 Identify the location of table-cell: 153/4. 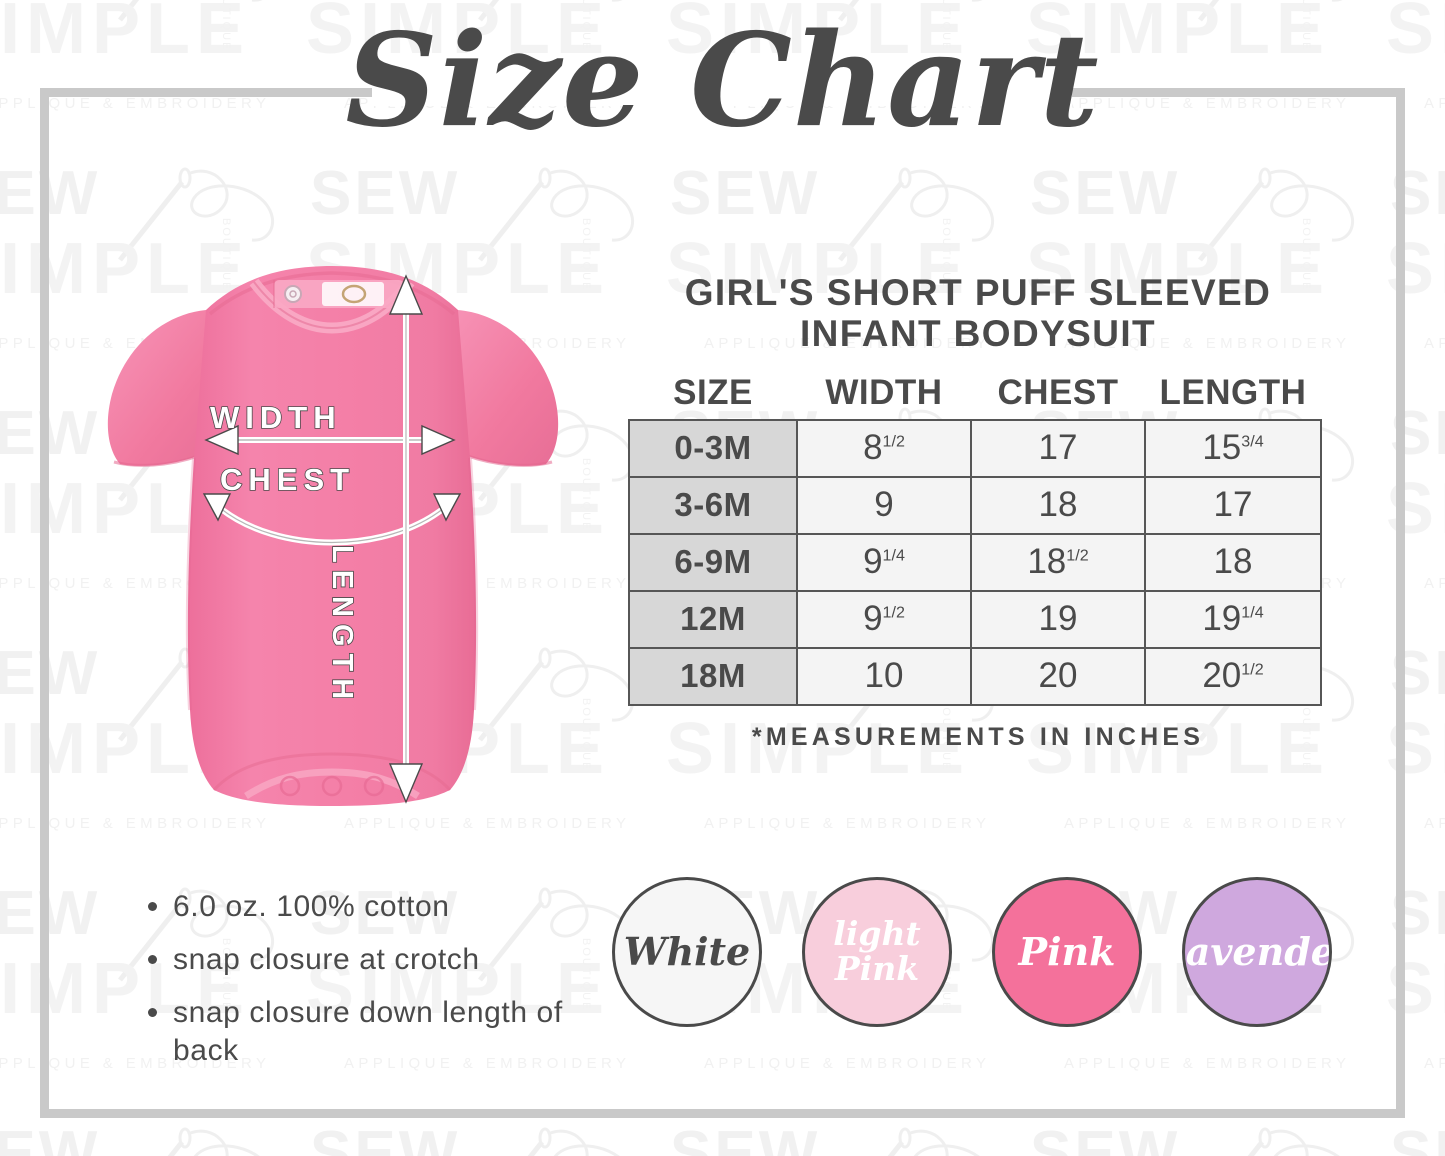
(1233, 448).